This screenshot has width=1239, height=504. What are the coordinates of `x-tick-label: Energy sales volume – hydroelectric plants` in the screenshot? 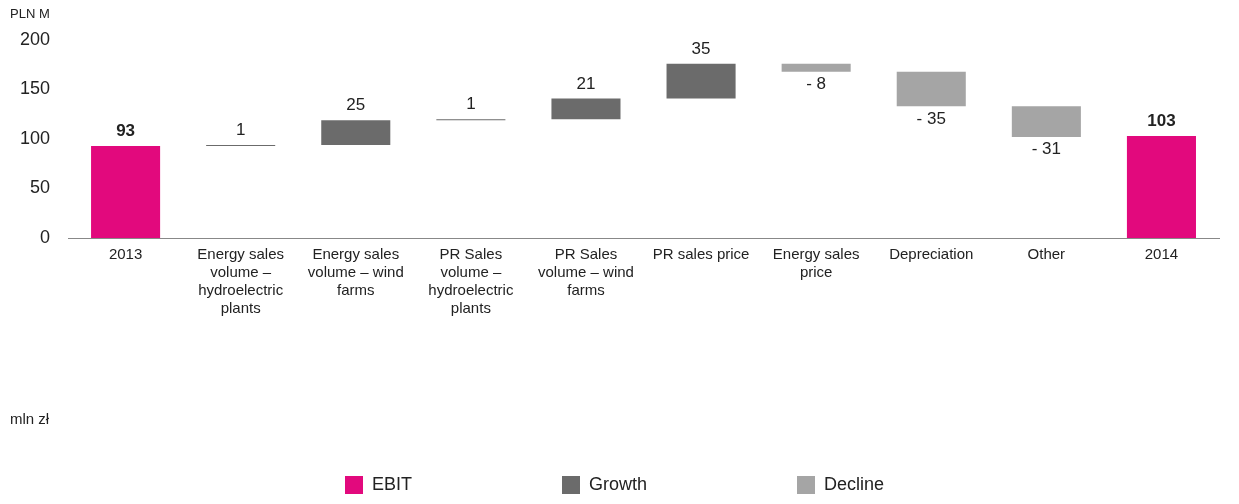 It's located at (241, 281).